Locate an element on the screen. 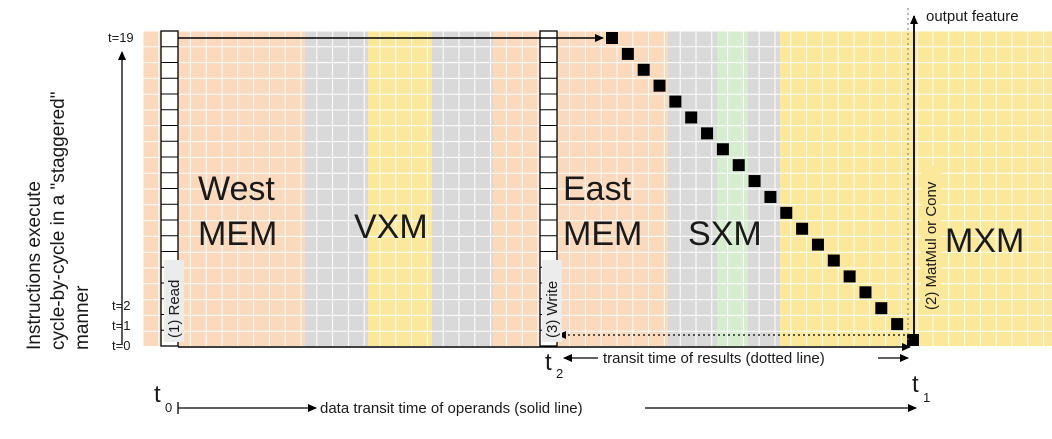 The image size is (1052, 439). write-label-group: (3) Write is located at coordinates (552, 301).